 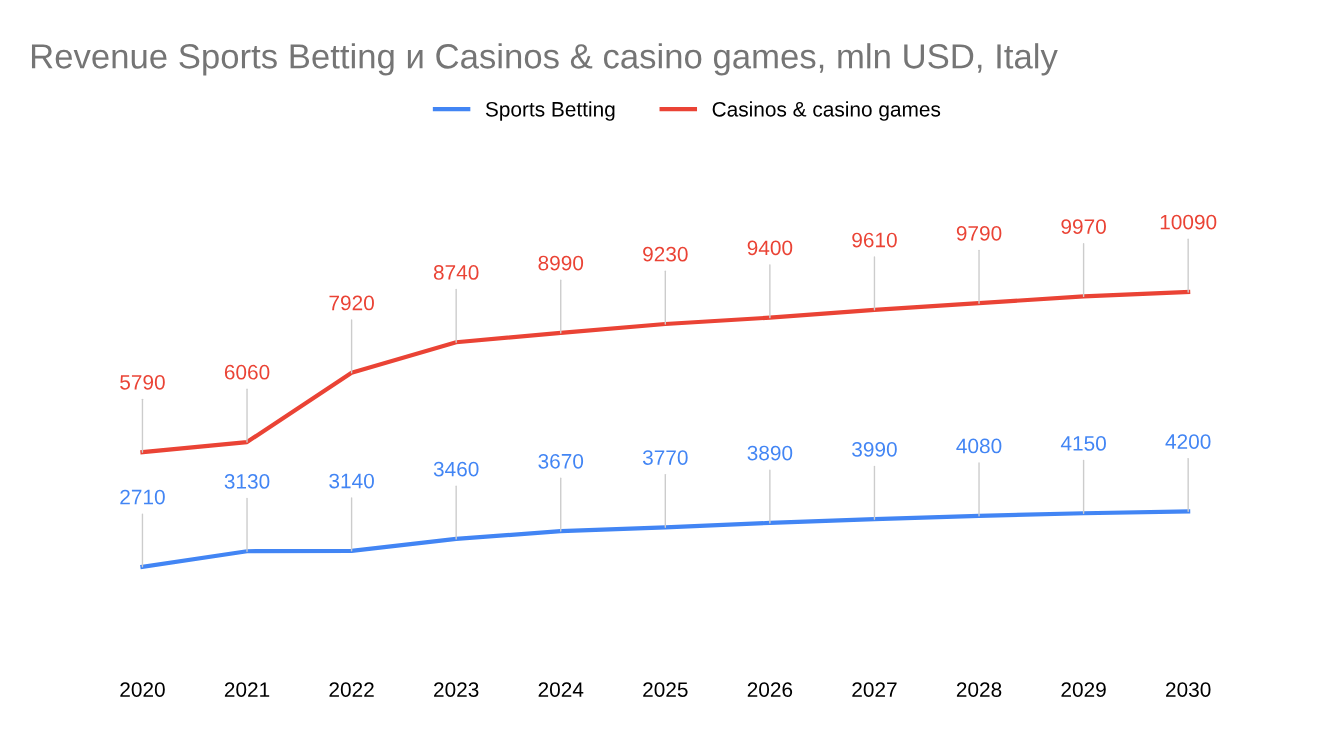 I want to click on x-tick-label: 2021, so click(x=247, y=689).